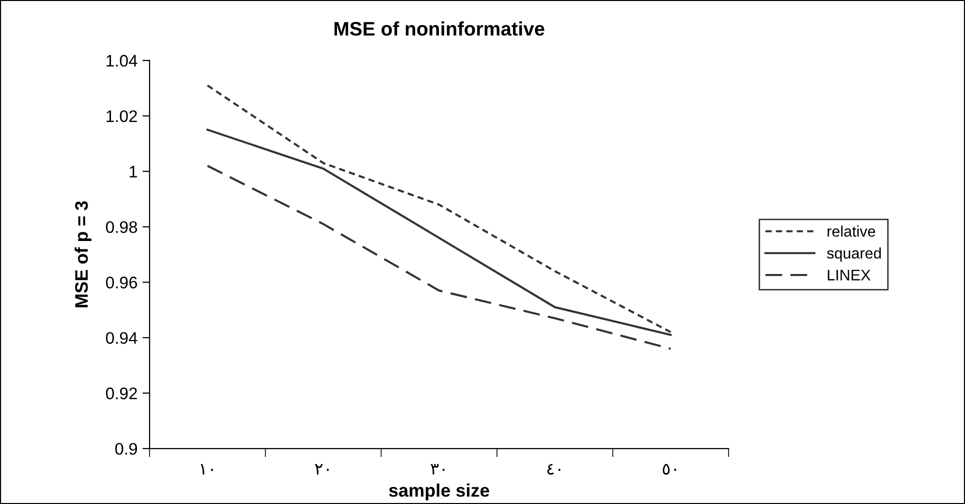 Image resolution: width=965 pixels, height=504 pixels. Describe the element at coordinates (553, 469) in the screenshot. I see `x-tick-label: ٤٠` at that location.